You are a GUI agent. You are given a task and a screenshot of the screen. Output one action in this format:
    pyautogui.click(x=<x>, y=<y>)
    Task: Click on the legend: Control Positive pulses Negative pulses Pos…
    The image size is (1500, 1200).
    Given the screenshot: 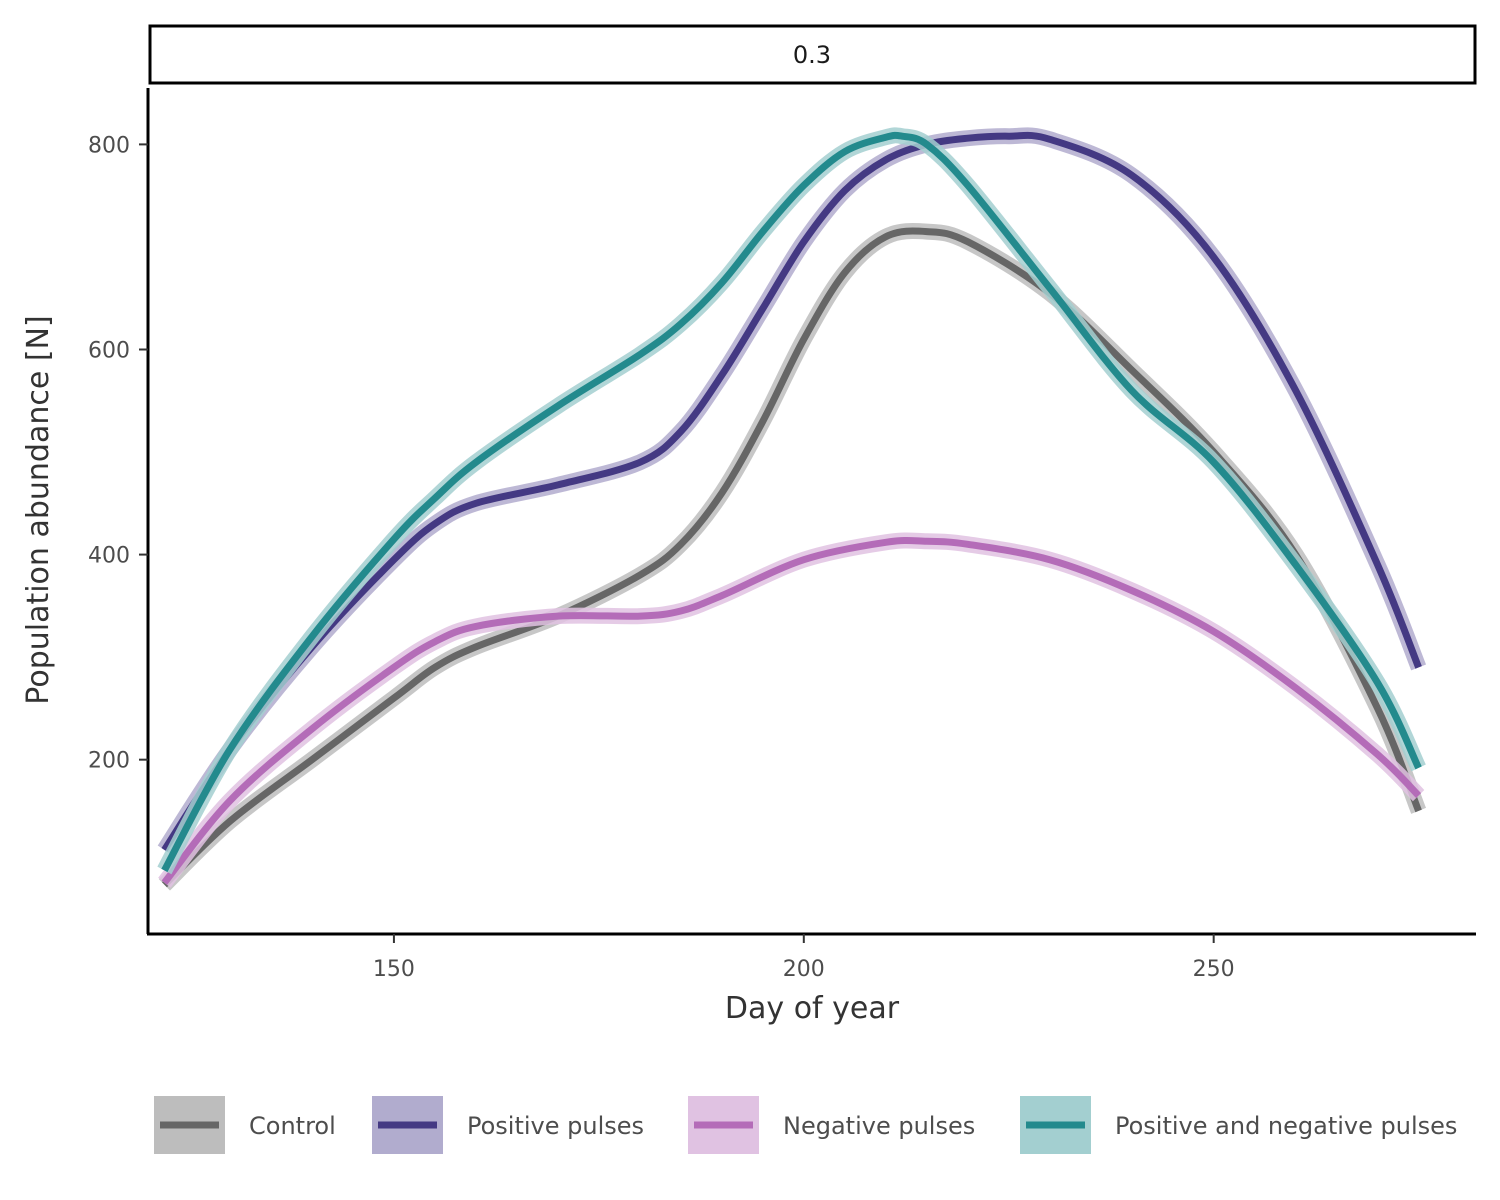 What is the action you would take?
    pyautogui.click(x=805, y=1125)
    